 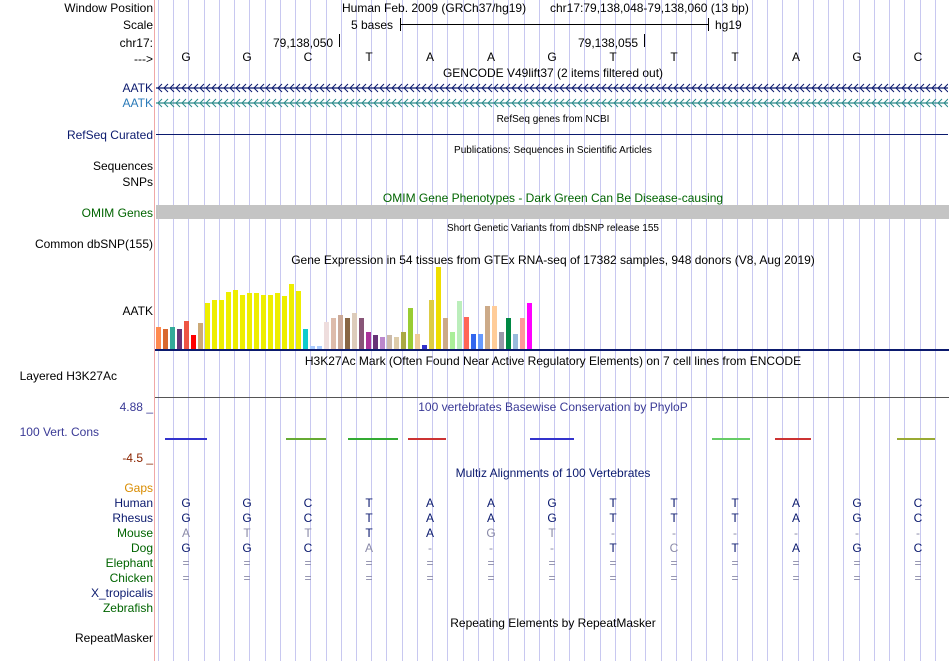 I want to click on species-label: Rhesus, so click(x=132, y=518).